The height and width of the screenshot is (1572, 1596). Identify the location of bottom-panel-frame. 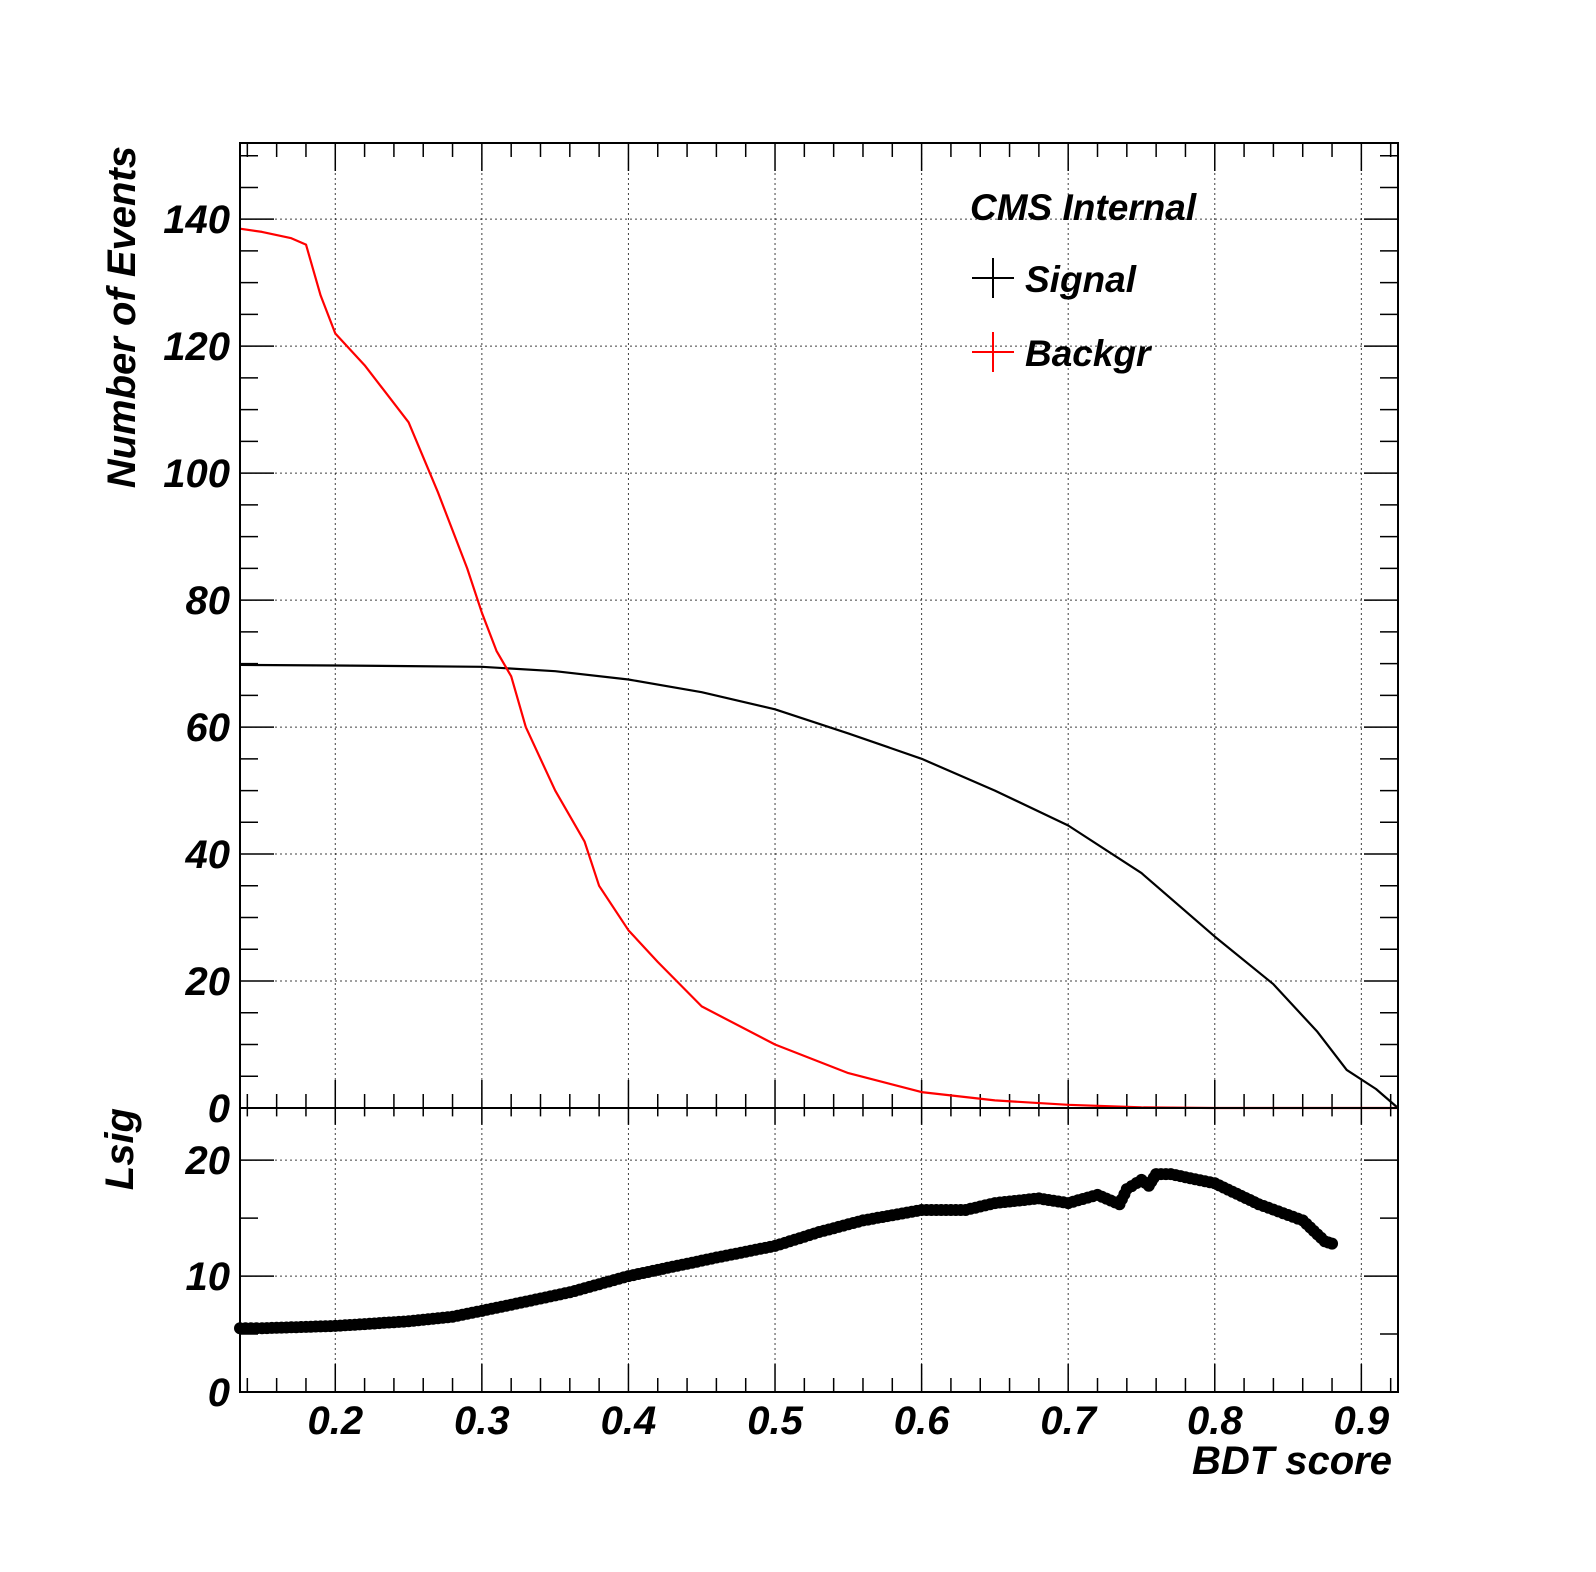
(819, 1250).